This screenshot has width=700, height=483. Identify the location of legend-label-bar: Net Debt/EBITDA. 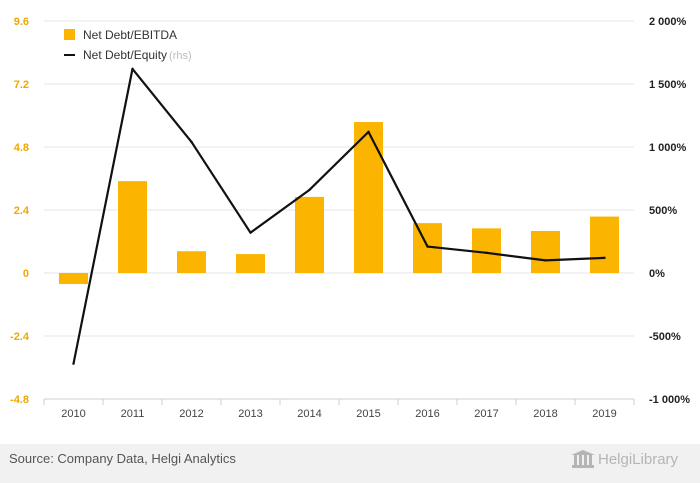
(130, 35).